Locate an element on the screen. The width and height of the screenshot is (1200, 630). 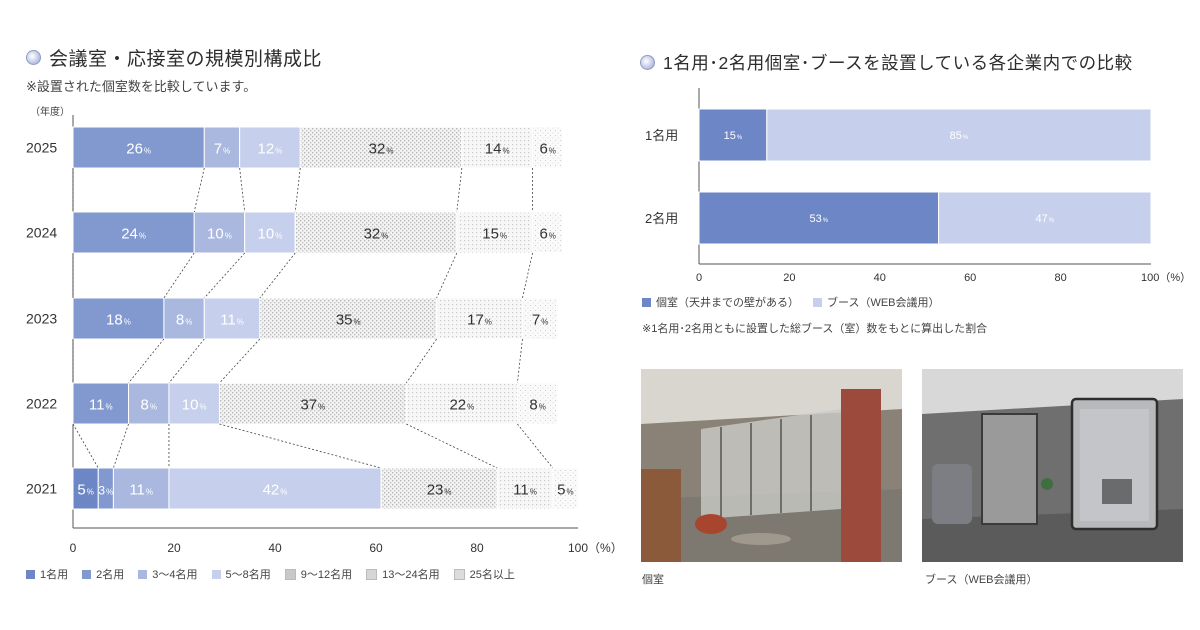
right-title-row: 1名用･2名用個室･ブースを設置している各企業内での比較 is located at coordinates (886, 62).